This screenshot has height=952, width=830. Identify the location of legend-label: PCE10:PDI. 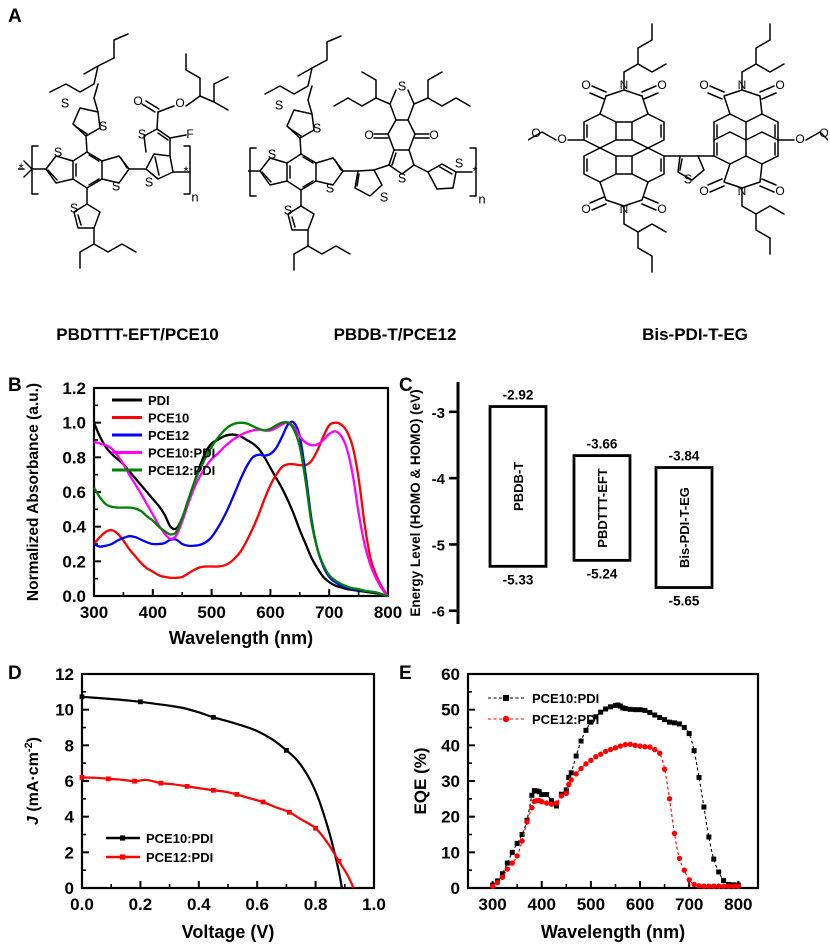
(565, 698).